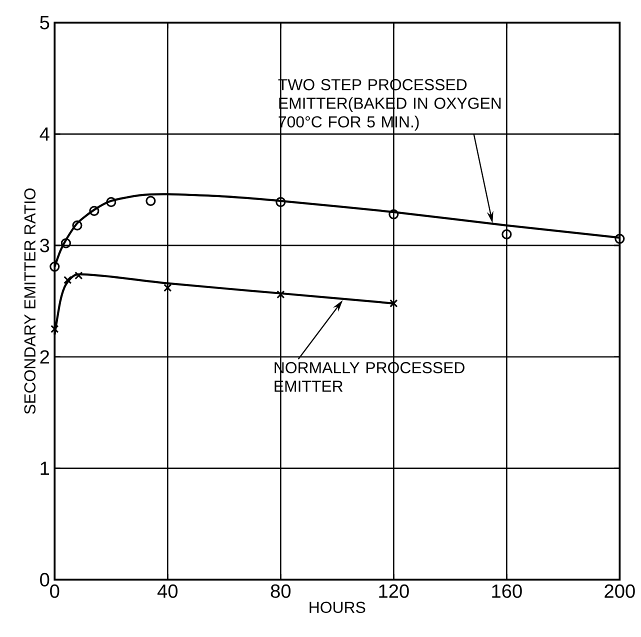 The image size is (641, 637). Describe the element at coordinates (280, 591) in the screenshot. I see `x-tick-label: 80` at that location.